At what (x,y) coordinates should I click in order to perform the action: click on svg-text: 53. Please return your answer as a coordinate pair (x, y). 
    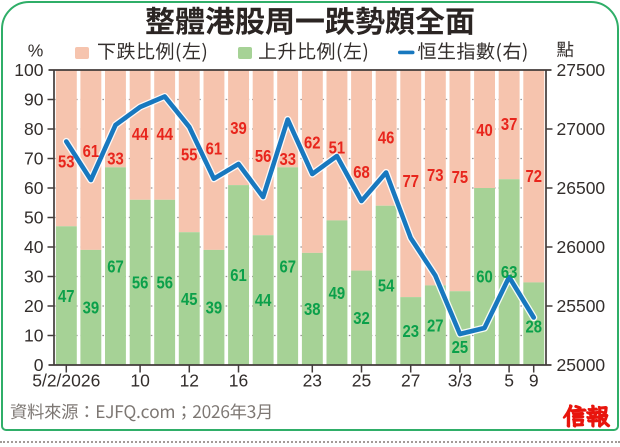
    Looking at the image, I should click on (66, 162).